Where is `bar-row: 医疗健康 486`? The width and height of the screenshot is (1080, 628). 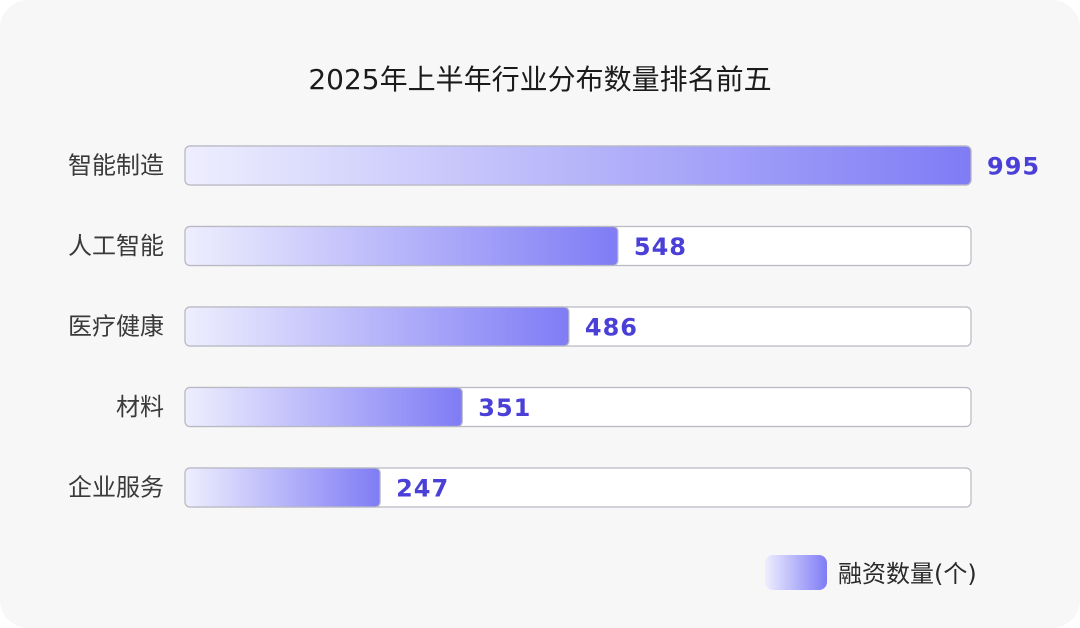
bar-row: 医疗健康 486 is located at coordinates (520, 326).